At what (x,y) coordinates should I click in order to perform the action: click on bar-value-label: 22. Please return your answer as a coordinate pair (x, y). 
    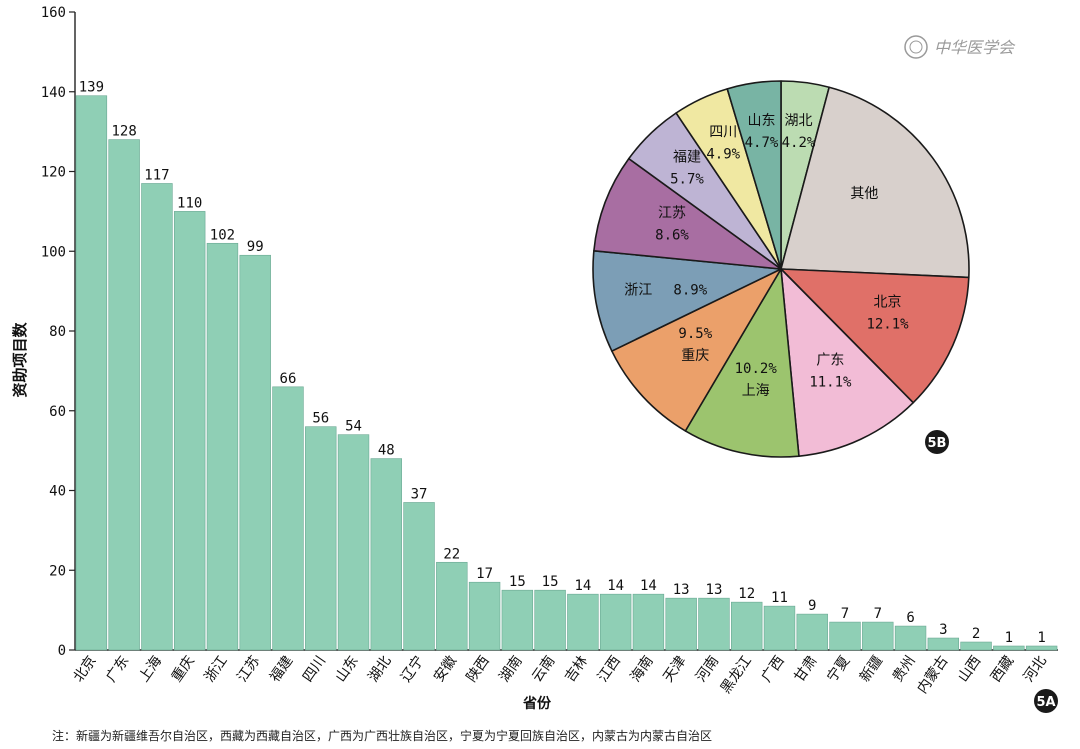
    Looking at the image, I should click on (451, 554).